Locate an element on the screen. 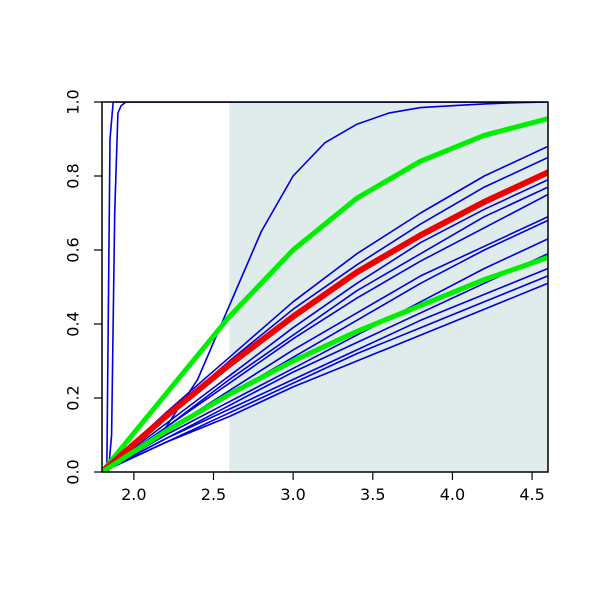 Image resolution: width=600 pixels, height=600 pixels. x-tick-label-0: 2.0 is located at coordinates (133, 494).